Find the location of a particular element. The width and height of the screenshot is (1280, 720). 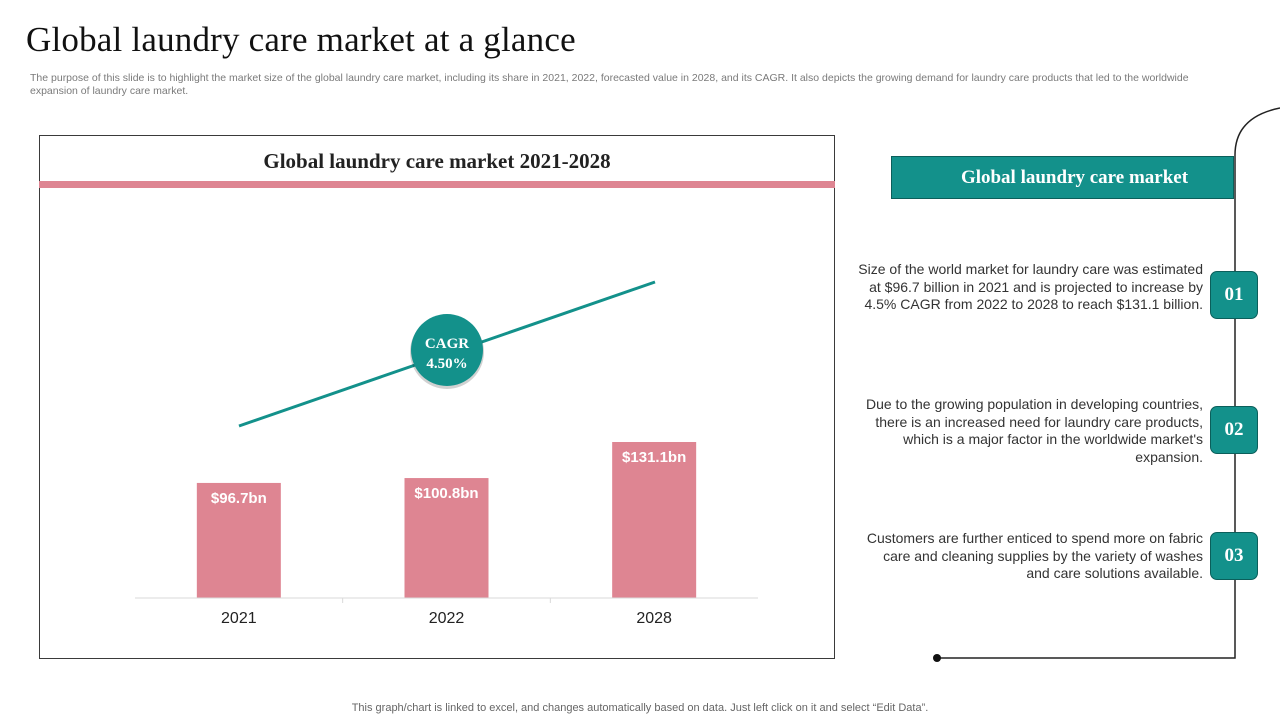

point-number-badge-1: 01 is located at coordinates (1234, 295).